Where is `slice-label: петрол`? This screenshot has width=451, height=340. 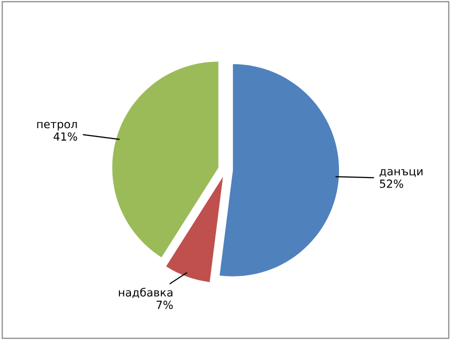
slice-label: петрол is located at coordinates (57, 126).